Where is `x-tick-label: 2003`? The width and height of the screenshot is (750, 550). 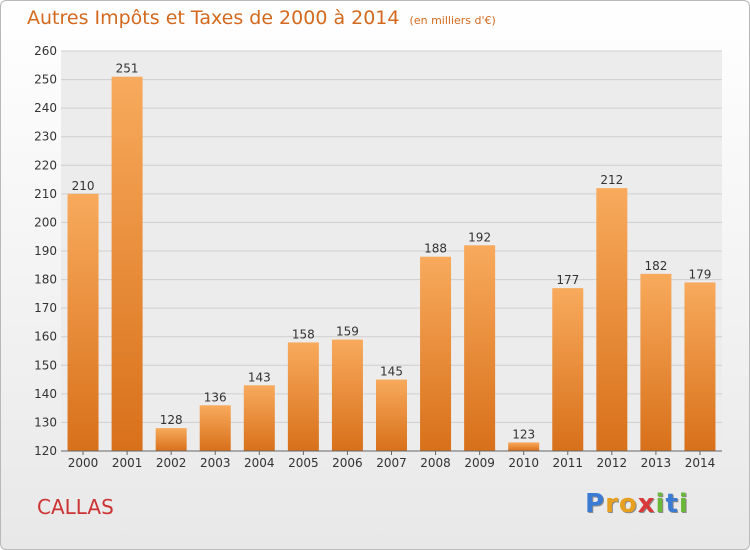 x-tick-label: 2003 is located at coordinates (215, 463).